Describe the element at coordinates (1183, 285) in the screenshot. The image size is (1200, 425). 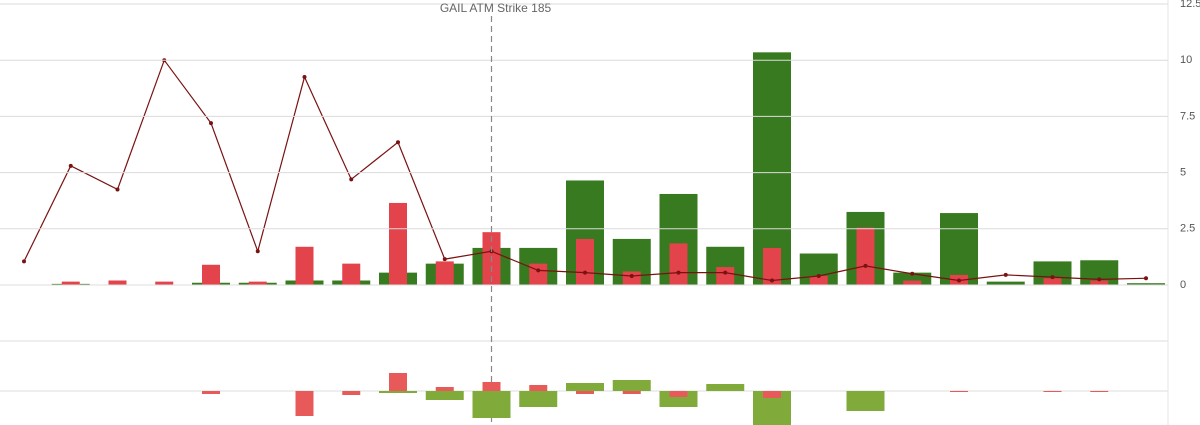
I see `y-tick-label: 0` at that location.